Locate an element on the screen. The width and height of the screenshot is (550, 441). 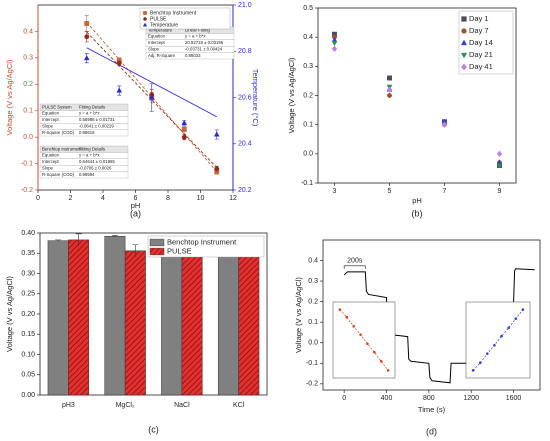
y-tick-label: 0.20 is located at coordinates (28, 314).